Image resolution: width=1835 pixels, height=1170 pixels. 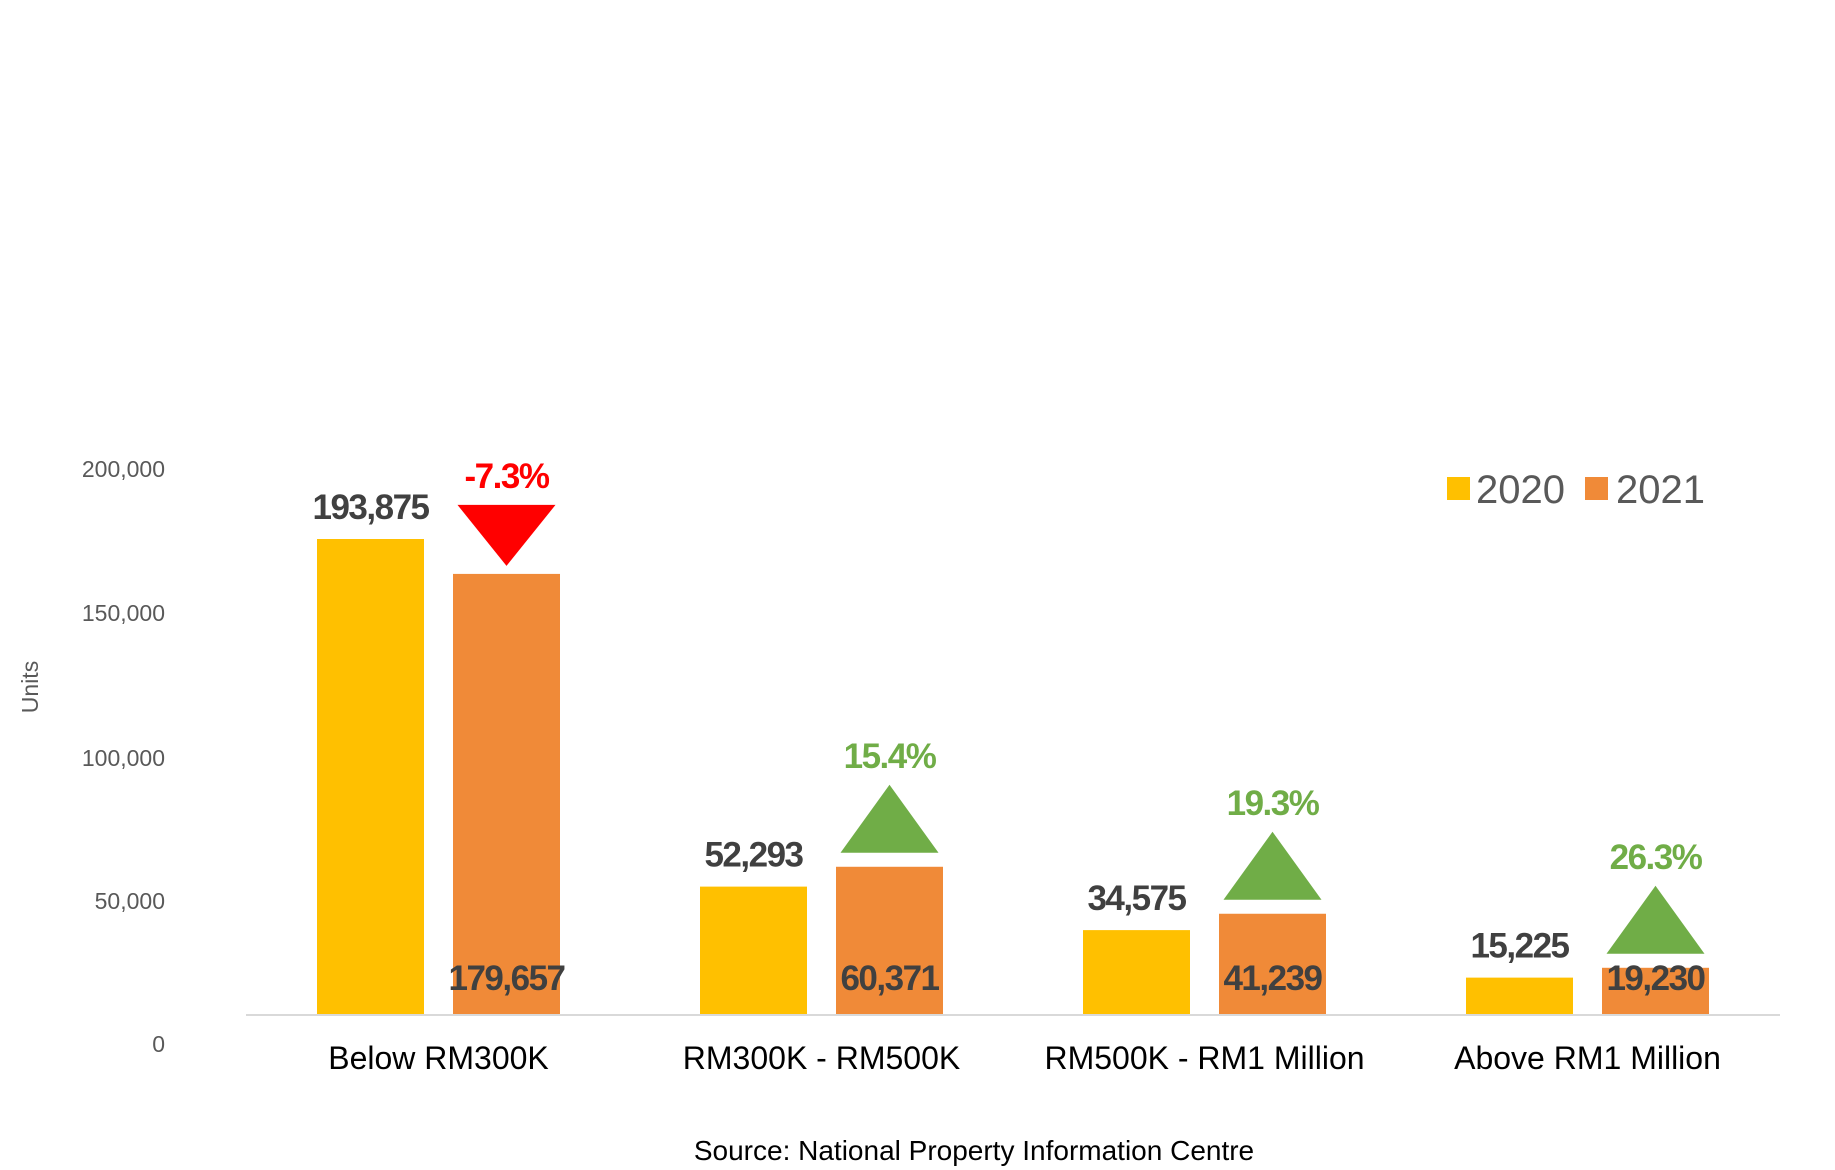 I want to click on value-label-2021: 60,371, so click(x=889, y=978).